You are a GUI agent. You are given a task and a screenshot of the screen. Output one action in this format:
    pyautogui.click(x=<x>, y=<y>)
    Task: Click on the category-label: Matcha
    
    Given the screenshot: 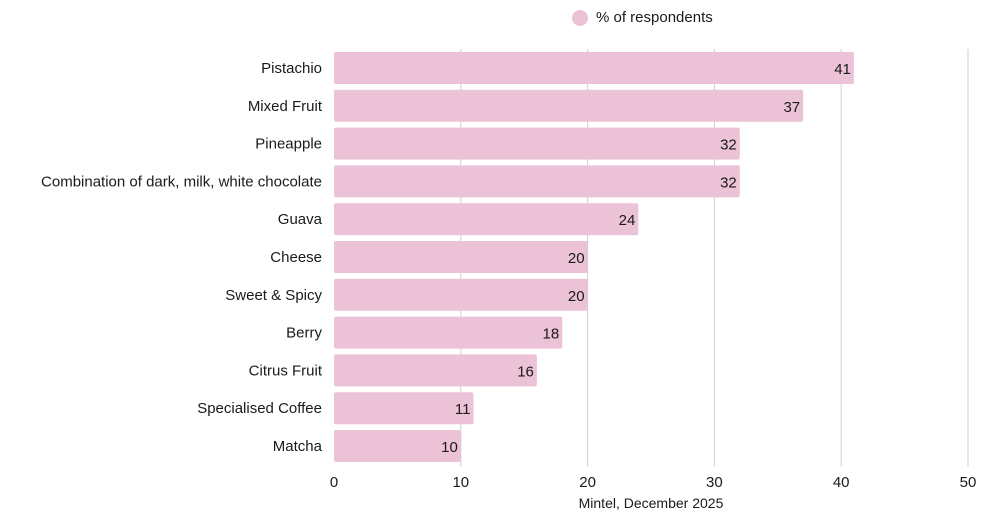 What is the action you would take?
    pyautogui.click(x=298, y=446)
    